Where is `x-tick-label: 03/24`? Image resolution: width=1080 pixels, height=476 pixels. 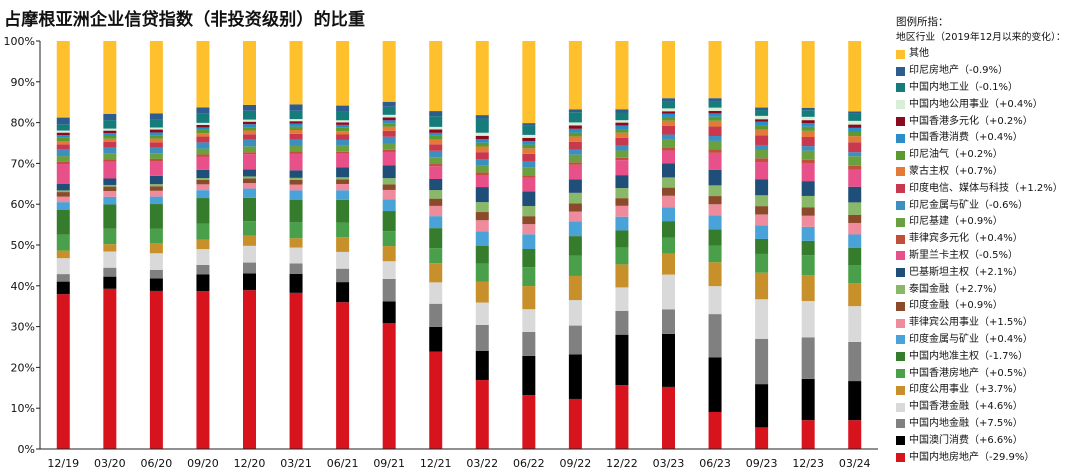 x-tick-label: 03/24 is located at coordinates (855, 463).